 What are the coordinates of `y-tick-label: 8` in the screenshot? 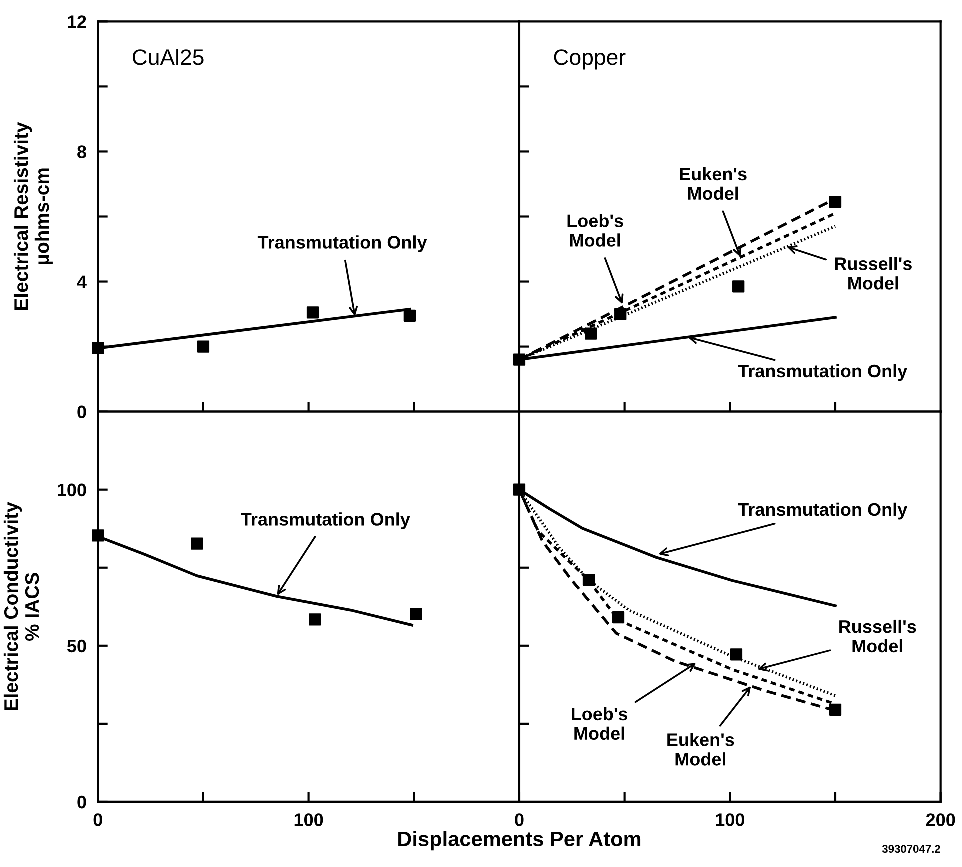 It's located at (82, 152).